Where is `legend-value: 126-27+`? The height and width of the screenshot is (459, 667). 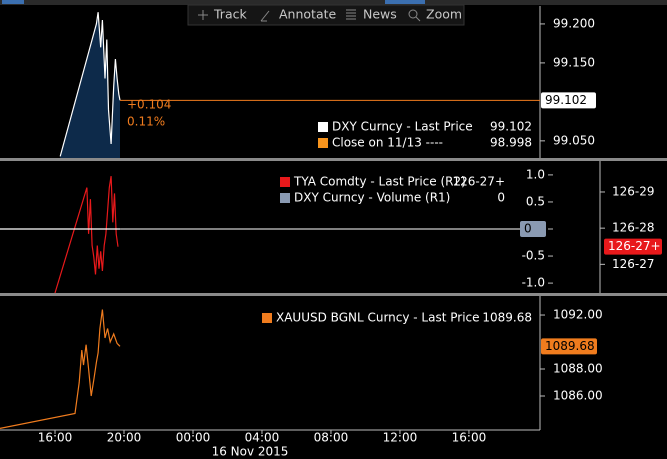
legend-value: 126-27+ is located at coordinates (478, 182).